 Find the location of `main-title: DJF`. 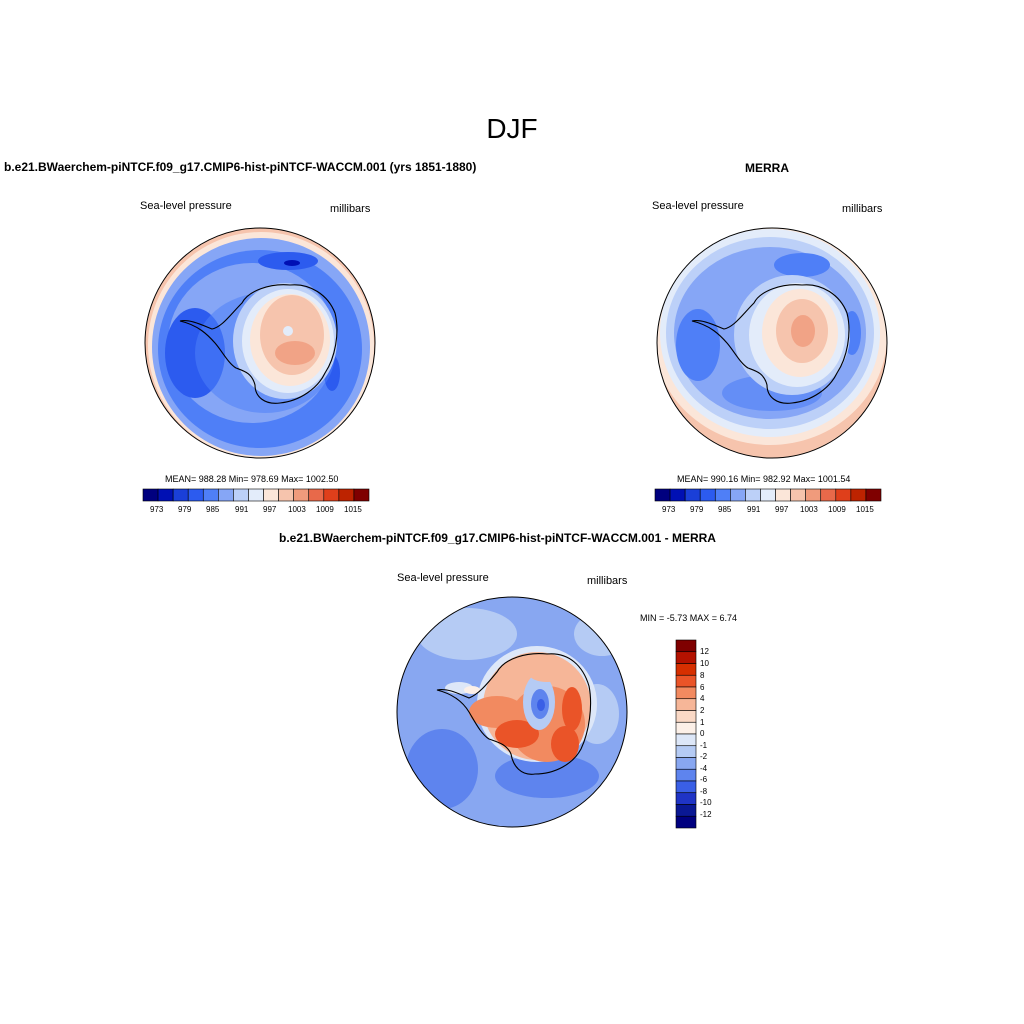

main-title: DJF is located at coordinates (512, 128).